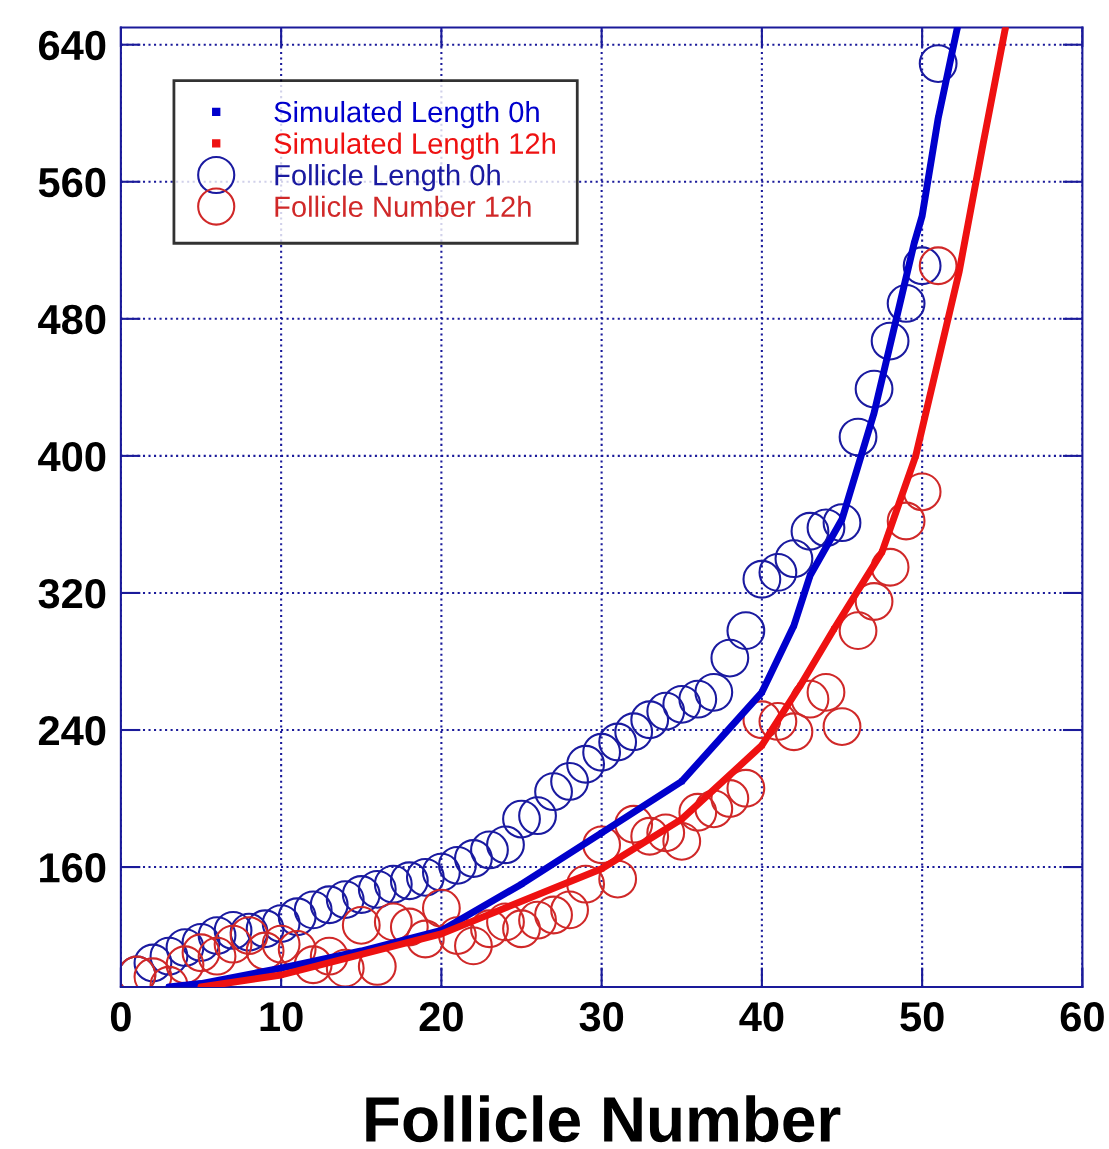 This screenshot has width=1109, height=1149. I want to click on x-tick-label: 20, so click(441, 1016).